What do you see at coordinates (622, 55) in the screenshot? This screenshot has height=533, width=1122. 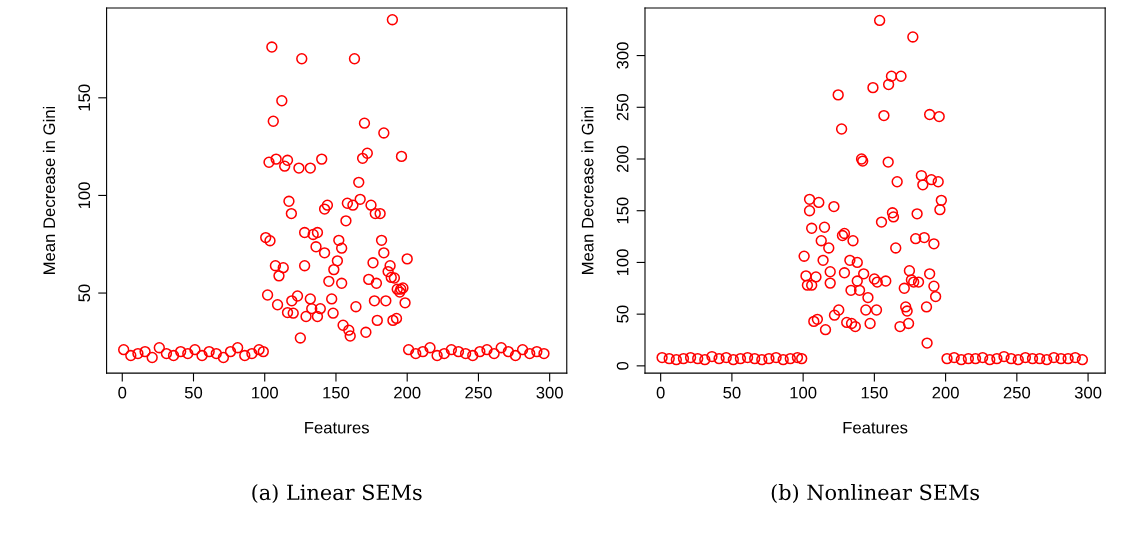 I see `y-tick-label: 300` at bounding box center [622, 55].